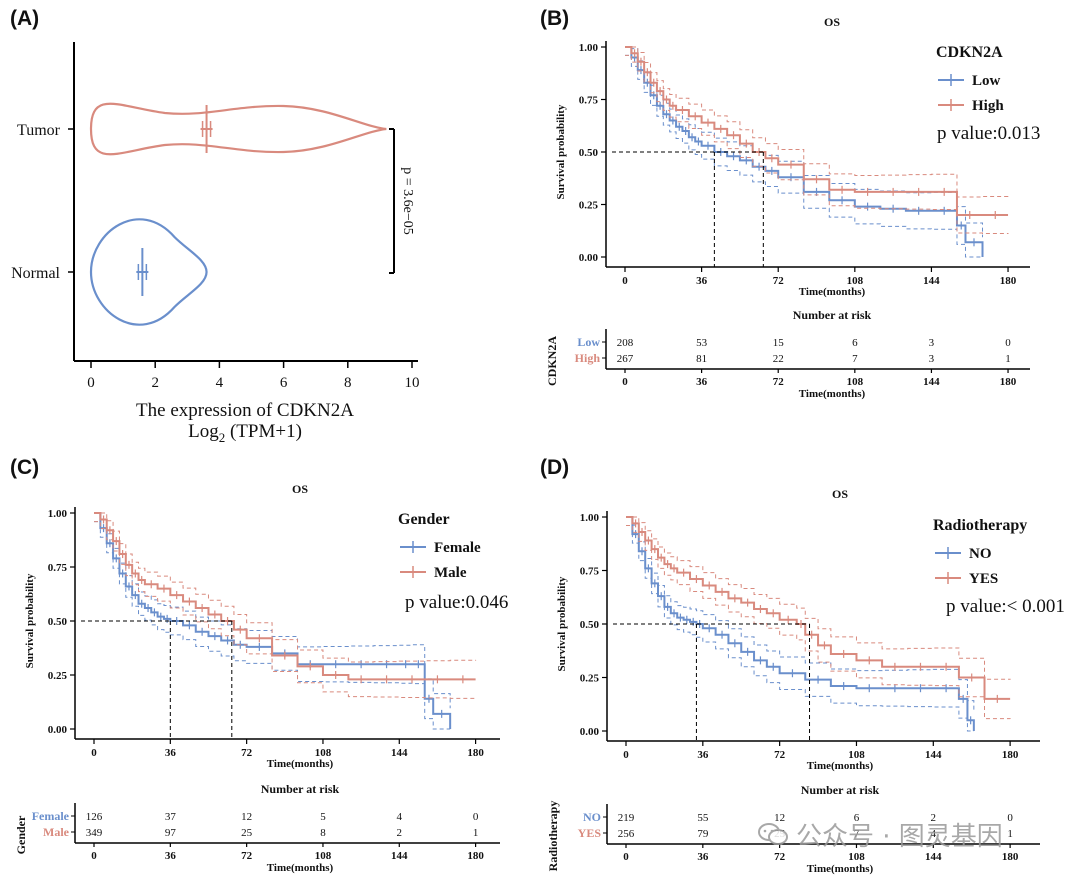  Describe the element at coordinates (589, 101) in the screenshot. I see `y-tick-label: 0.75` at that location.